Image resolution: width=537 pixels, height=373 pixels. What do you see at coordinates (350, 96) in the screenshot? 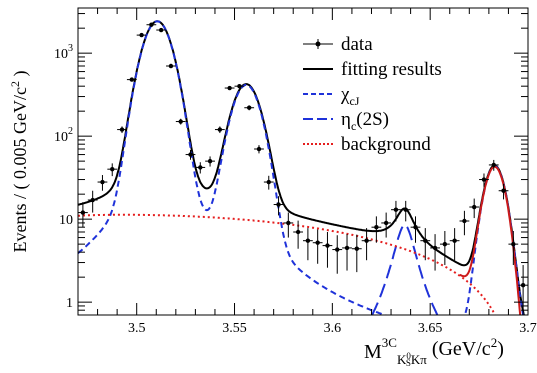
I see `legend-label: χcJ` at bounding box center [350, 96].